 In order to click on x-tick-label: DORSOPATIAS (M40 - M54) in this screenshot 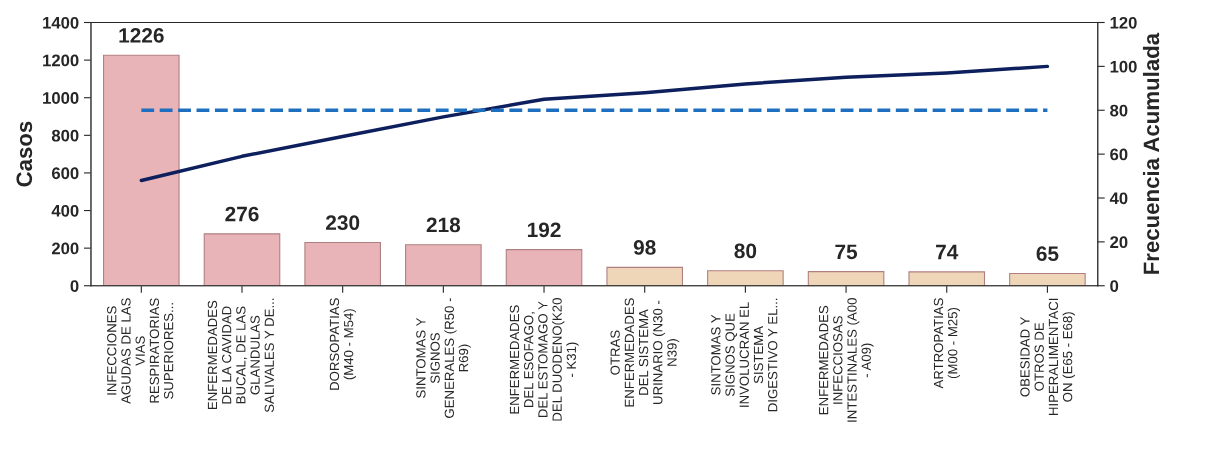, I will do `click(342, 344)`.